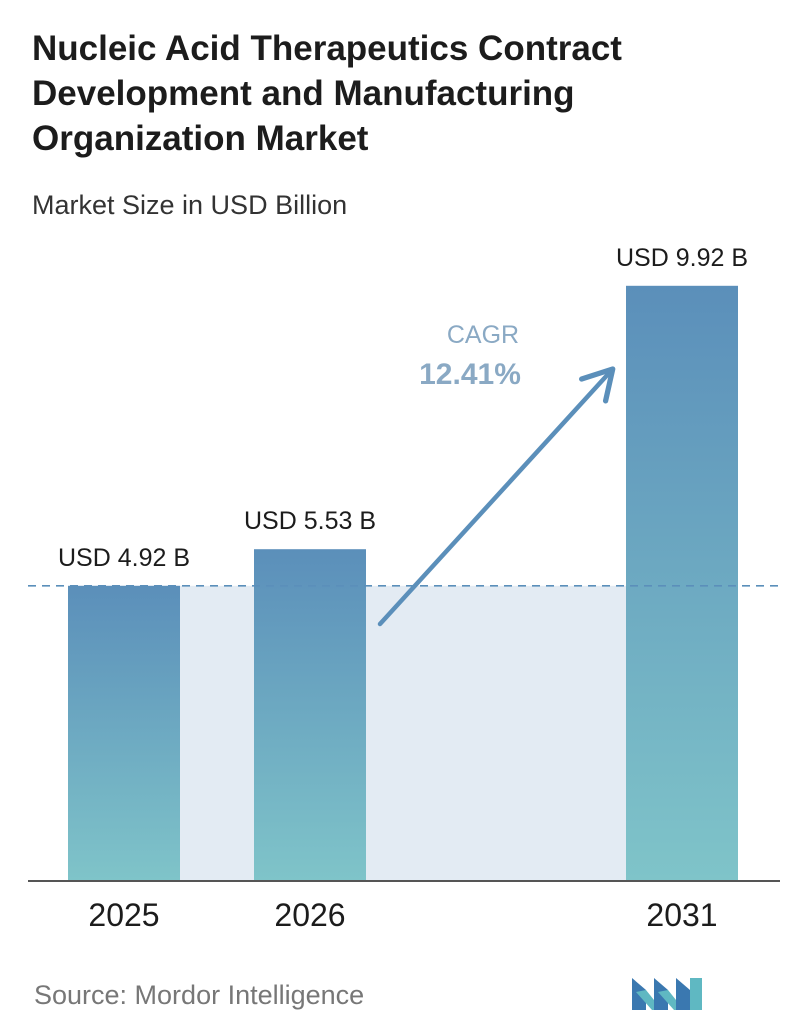  I want to click on cagr-label: CAGR, so click(483, 335).